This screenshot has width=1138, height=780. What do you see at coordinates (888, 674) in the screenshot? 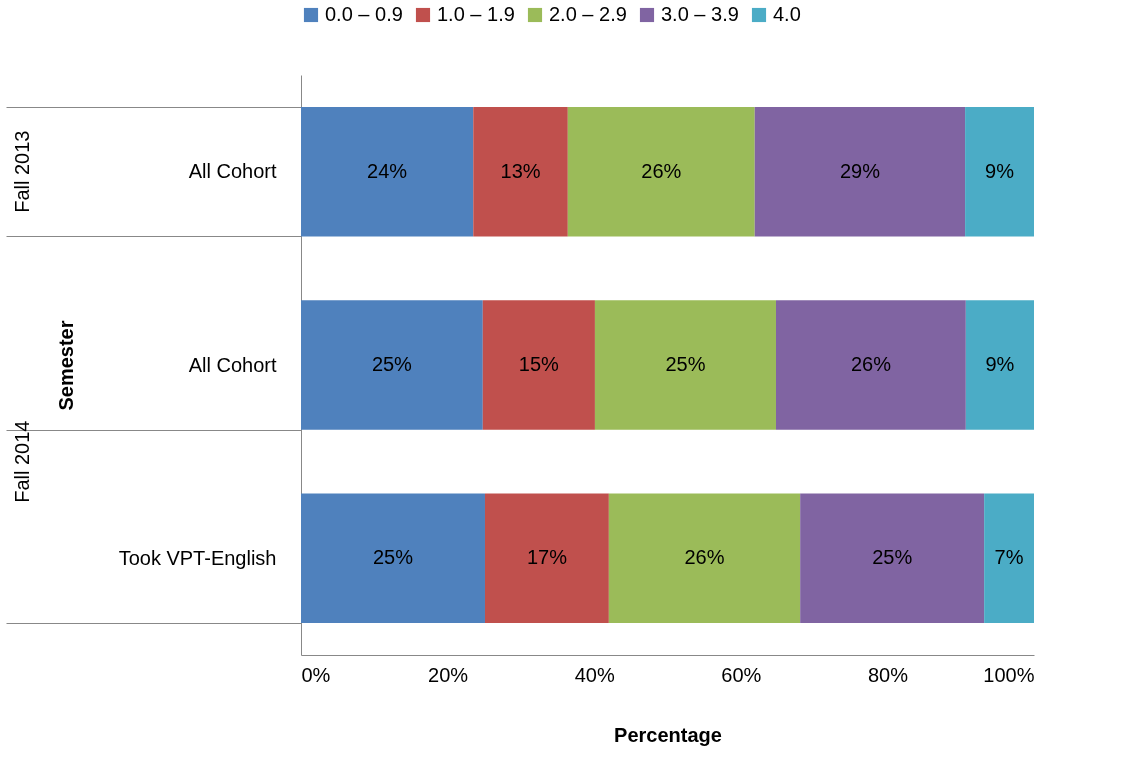
I see `x-tick-label: 80%` at bounding box center [888, 674].